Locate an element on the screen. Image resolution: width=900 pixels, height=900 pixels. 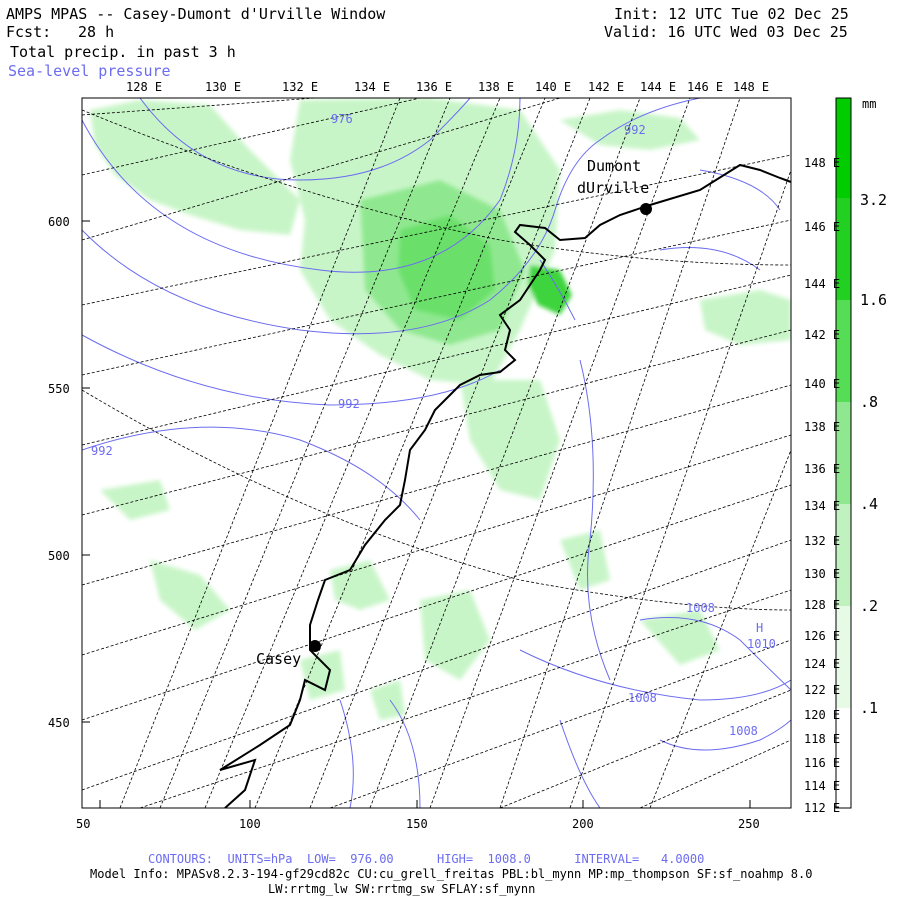
station-label-durville: dUrville is located at coordinates (613, 188).